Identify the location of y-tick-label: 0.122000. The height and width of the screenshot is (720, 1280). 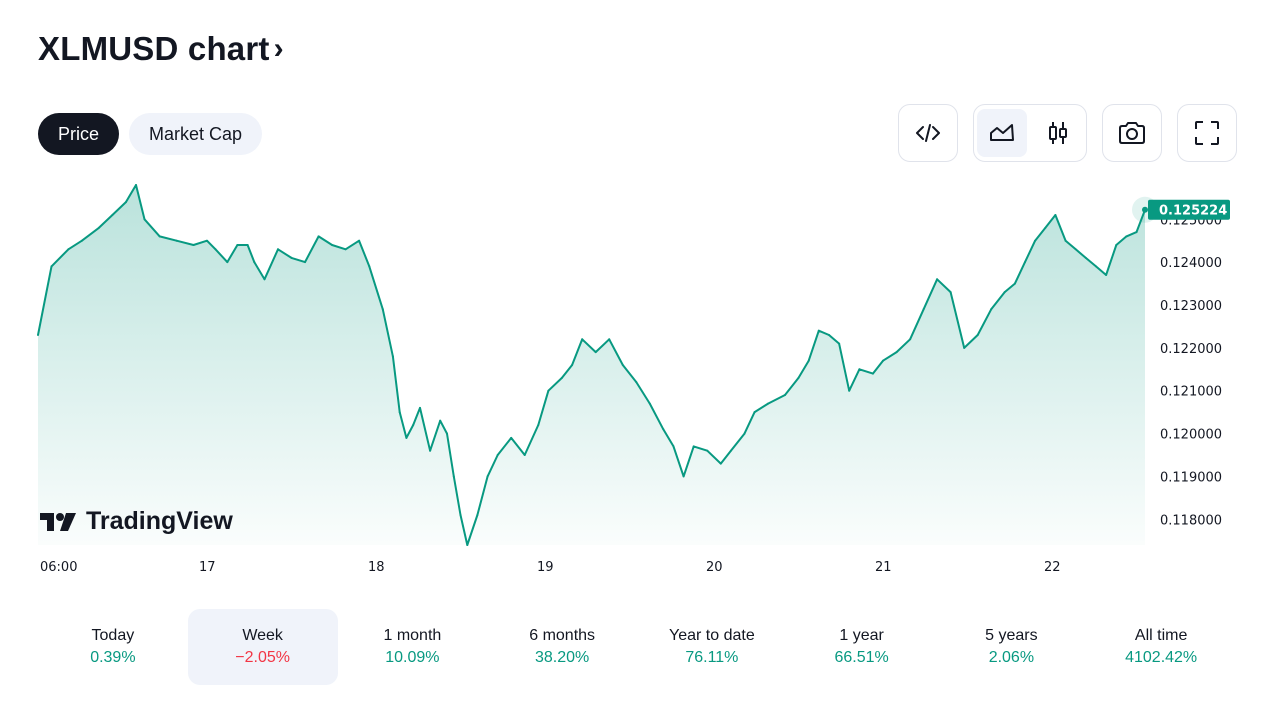
(1191, 349).